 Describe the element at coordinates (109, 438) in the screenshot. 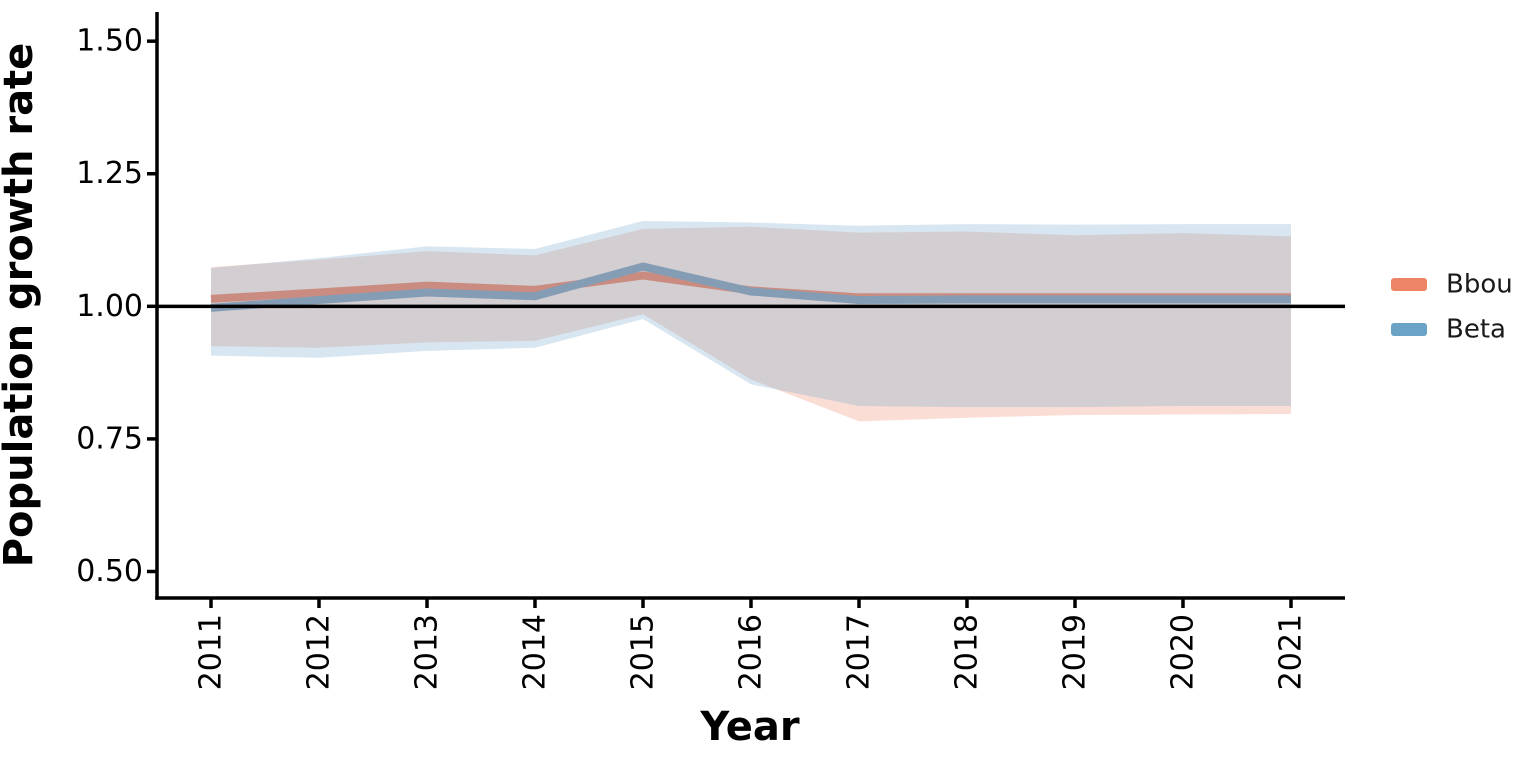

I see `y-tick-label: 0.75` at that location.